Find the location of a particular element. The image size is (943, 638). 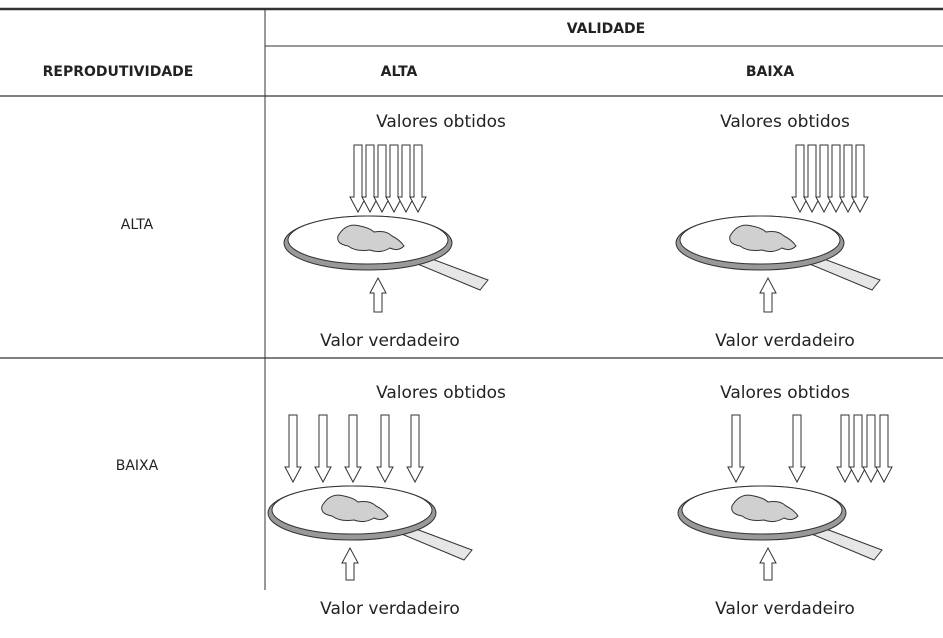

column-header: REPRODUTIVIDADE is located at coordinates (118, 72).